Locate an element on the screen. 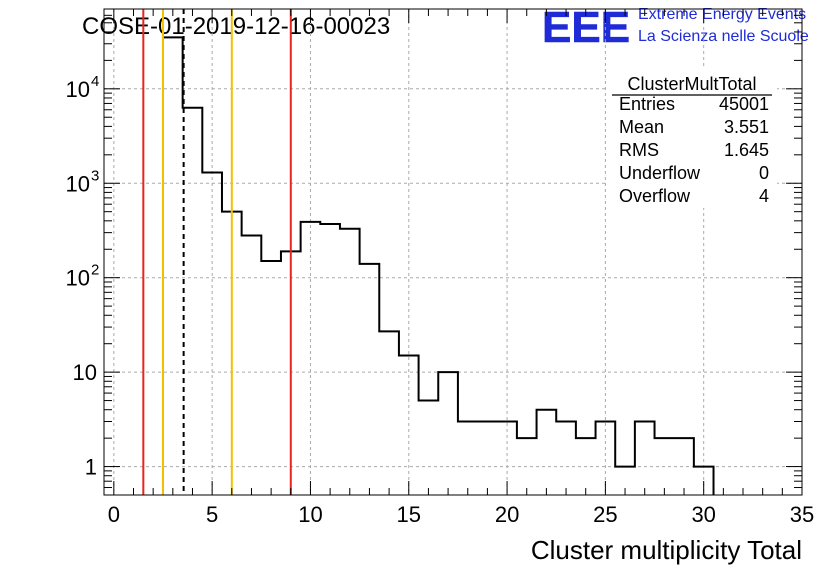 Image resolution: width=836 pixels, height=572 pixels. y-tick-label: 1 is located at coordinates (91, 467).